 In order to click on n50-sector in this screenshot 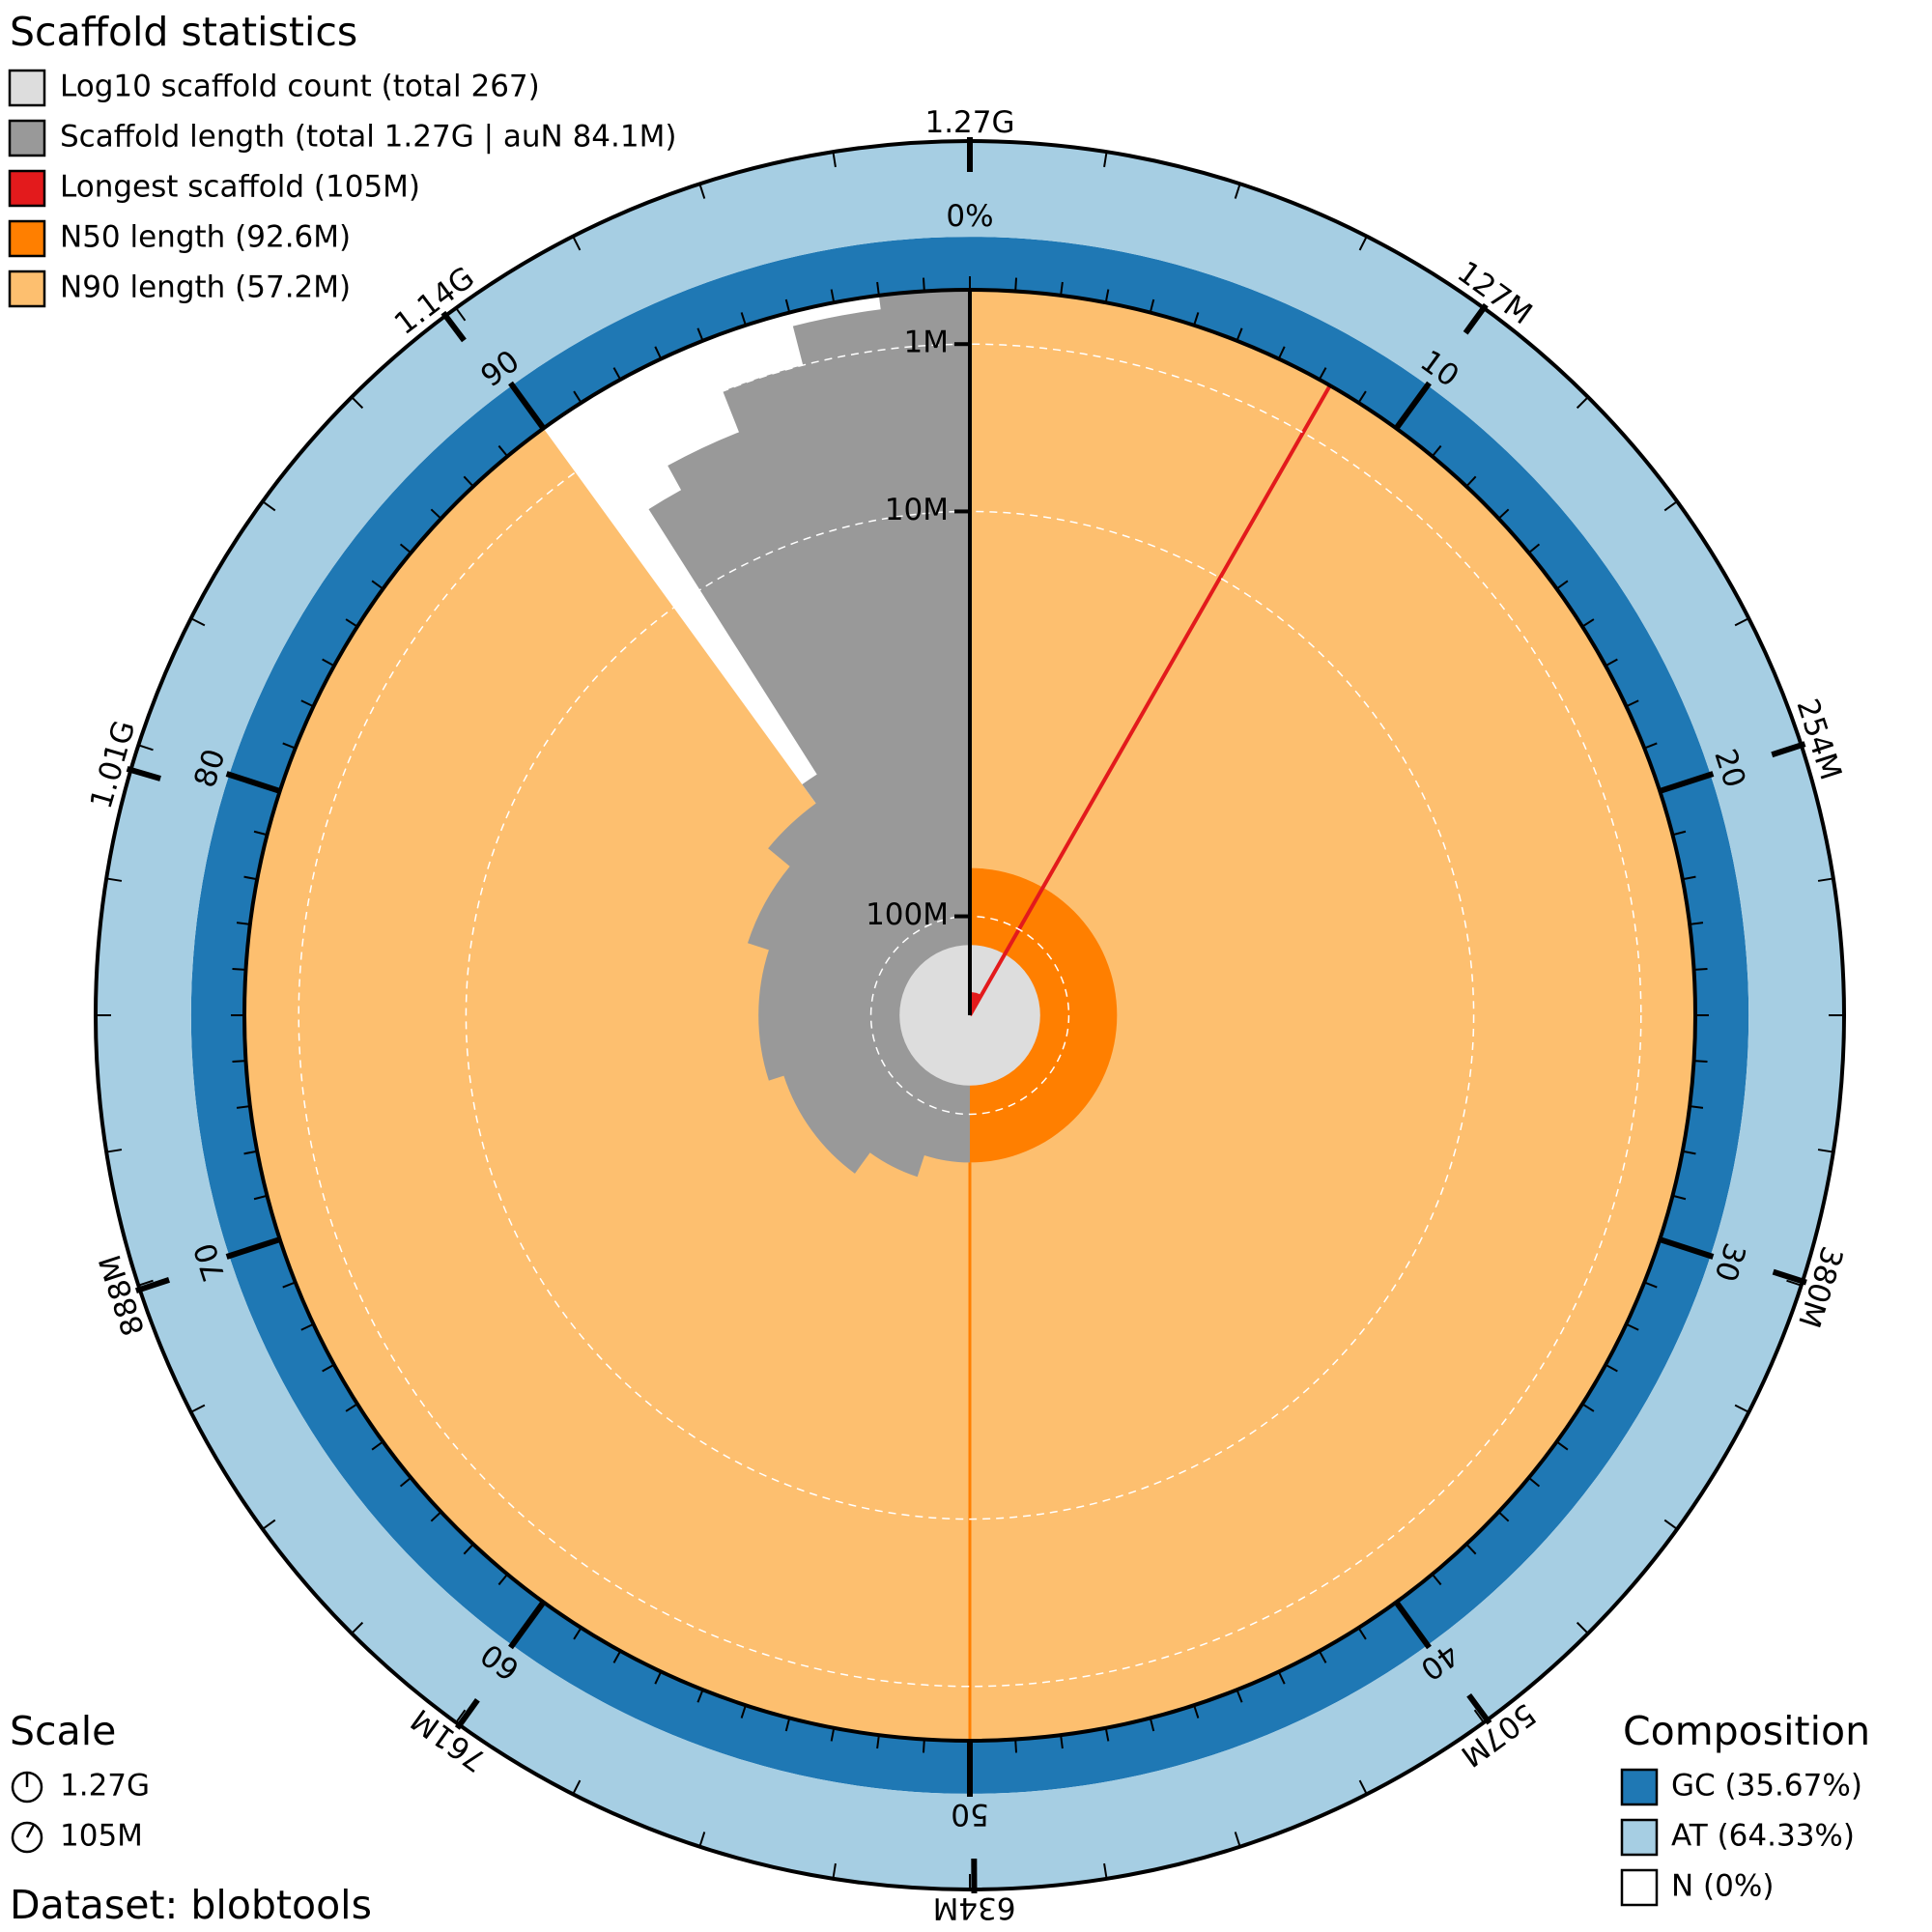, I will do `click(1044, 1015)`.